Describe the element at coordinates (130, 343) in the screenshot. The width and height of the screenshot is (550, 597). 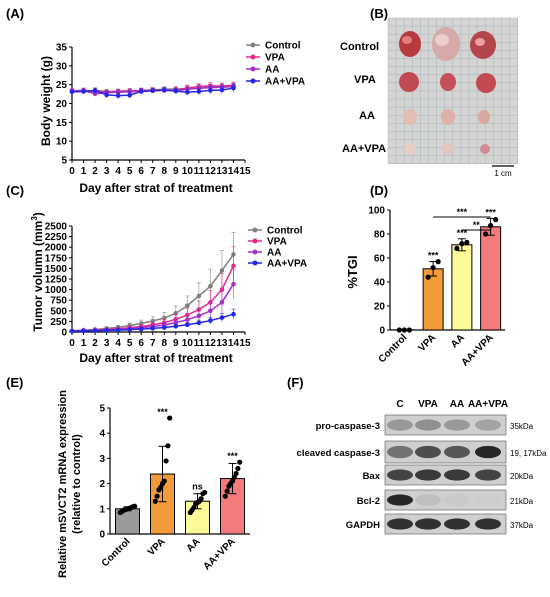
I see `x-tick-label: 5` at that location.